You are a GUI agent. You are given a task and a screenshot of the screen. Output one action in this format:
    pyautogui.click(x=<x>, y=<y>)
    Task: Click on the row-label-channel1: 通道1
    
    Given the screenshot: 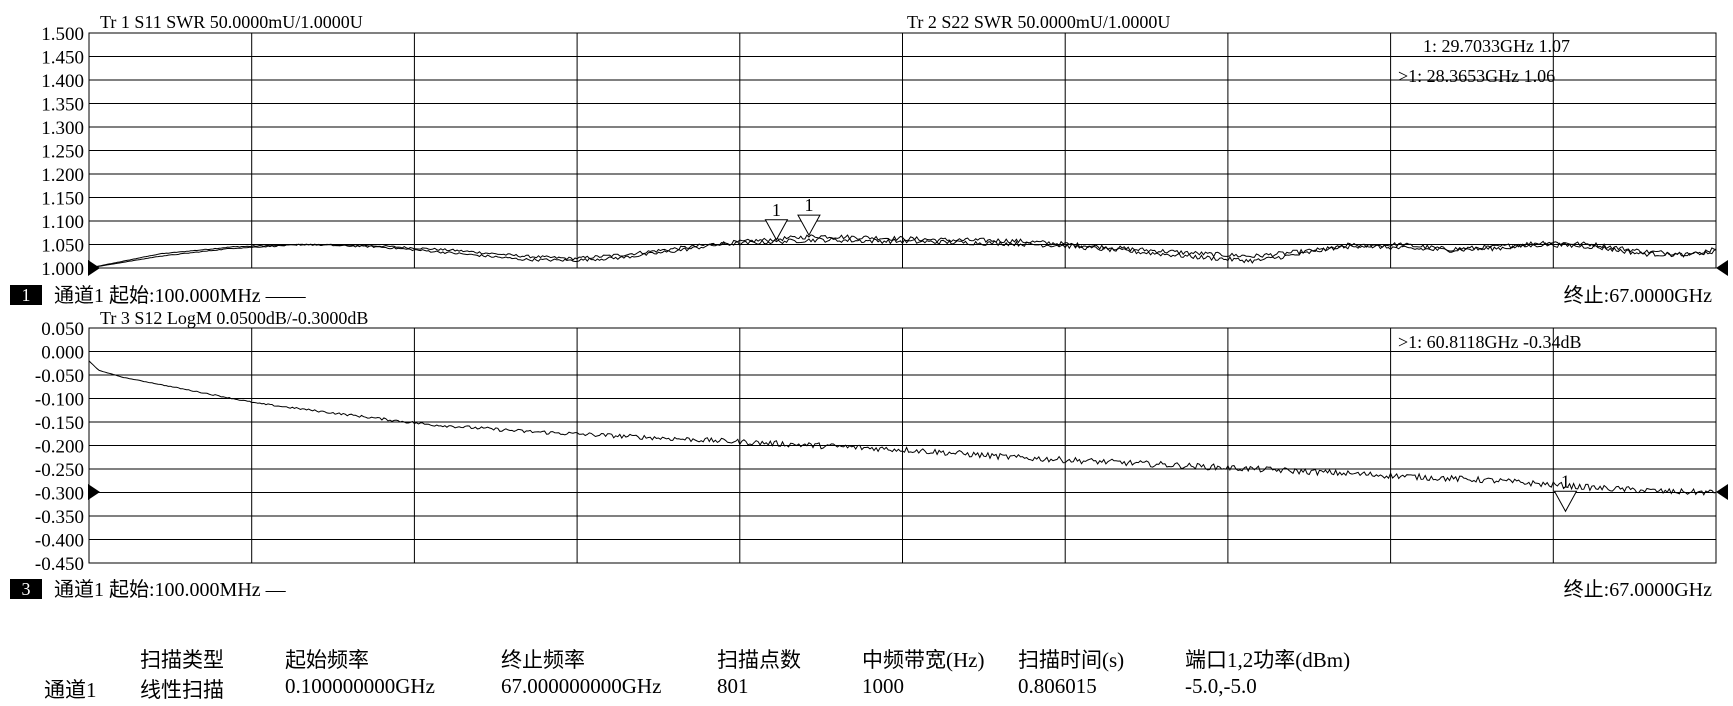 What is the action you would take?
    pyautogui.click(x=70, y=690)
    